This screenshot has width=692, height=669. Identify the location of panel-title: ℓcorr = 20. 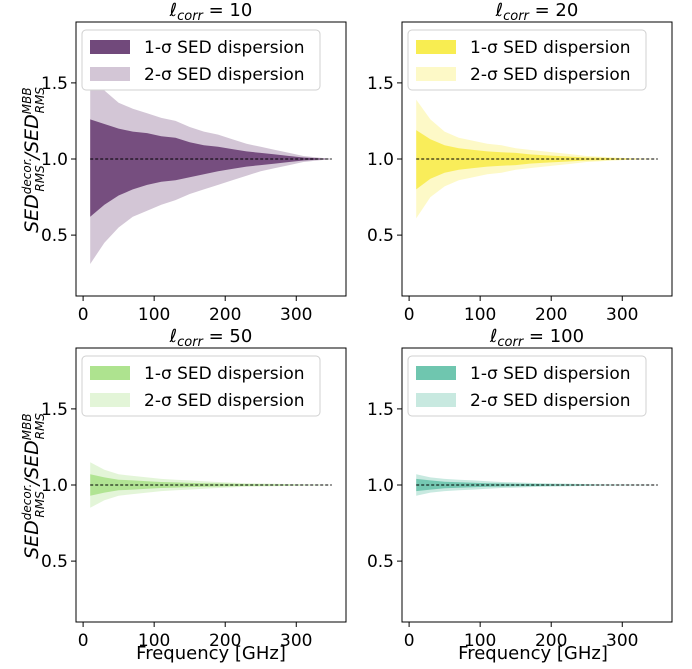
(537, 12).